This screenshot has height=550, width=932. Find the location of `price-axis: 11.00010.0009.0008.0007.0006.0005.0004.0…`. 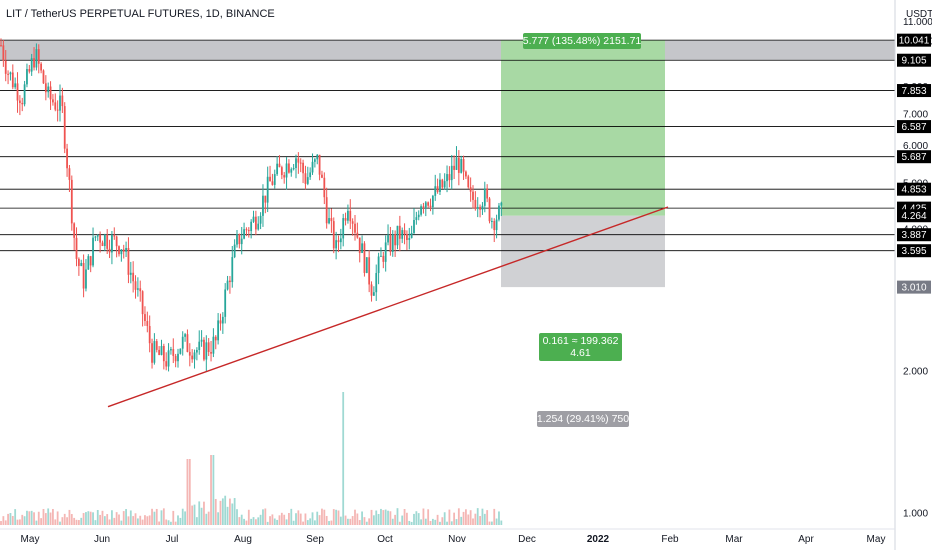

price-axis: 11.00010.0009.0008.0007.0006.0005.0004.0… is located at coordinates (913, 275).